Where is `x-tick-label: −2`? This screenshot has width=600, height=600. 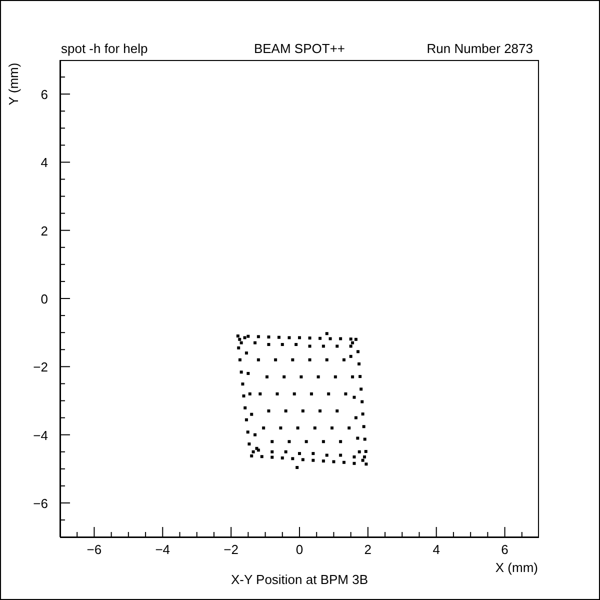 x-tick-label: −2 is located at coordinates (231, 549).